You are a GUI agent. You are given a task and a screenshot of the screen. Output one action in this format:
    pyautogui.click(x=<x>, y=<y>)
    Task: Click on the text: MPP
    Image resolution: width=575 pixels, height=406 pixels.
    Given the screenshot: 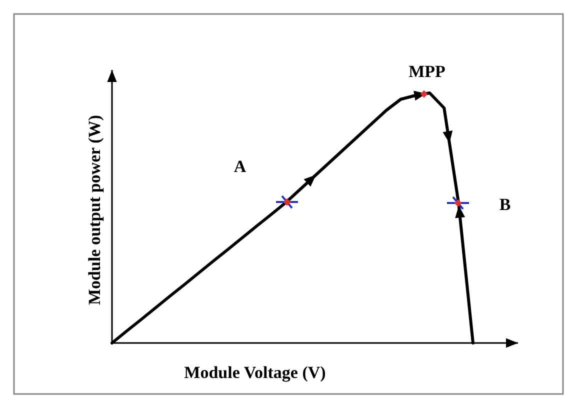 What is the action you would take?
    pyautogui.click(x=427, y=71)
    